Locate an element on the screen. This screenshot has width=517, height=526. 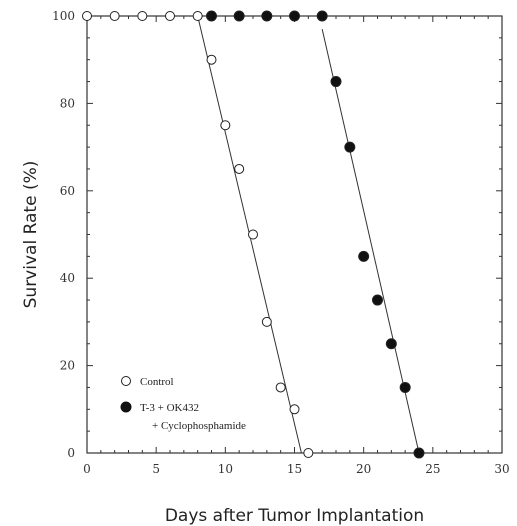
legend-marker-treatment is located at coordinates (126, 407).